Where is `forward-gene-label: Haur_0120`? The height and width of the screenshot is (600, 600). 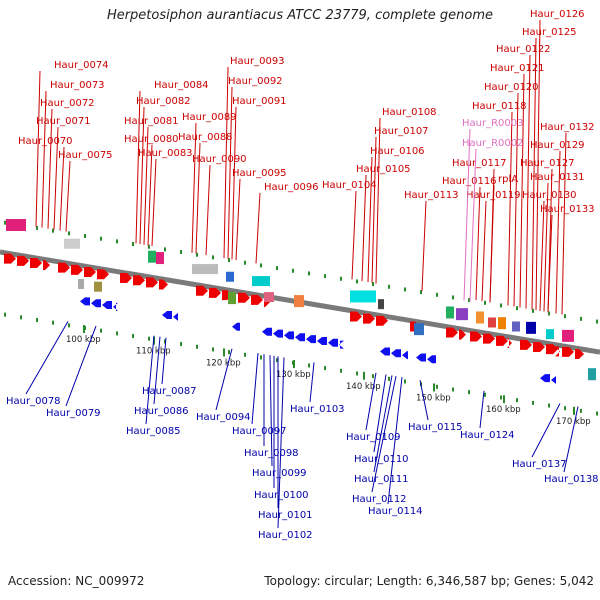 forward-gene-label: Haur_0120 is located at coordinates (511, 87).